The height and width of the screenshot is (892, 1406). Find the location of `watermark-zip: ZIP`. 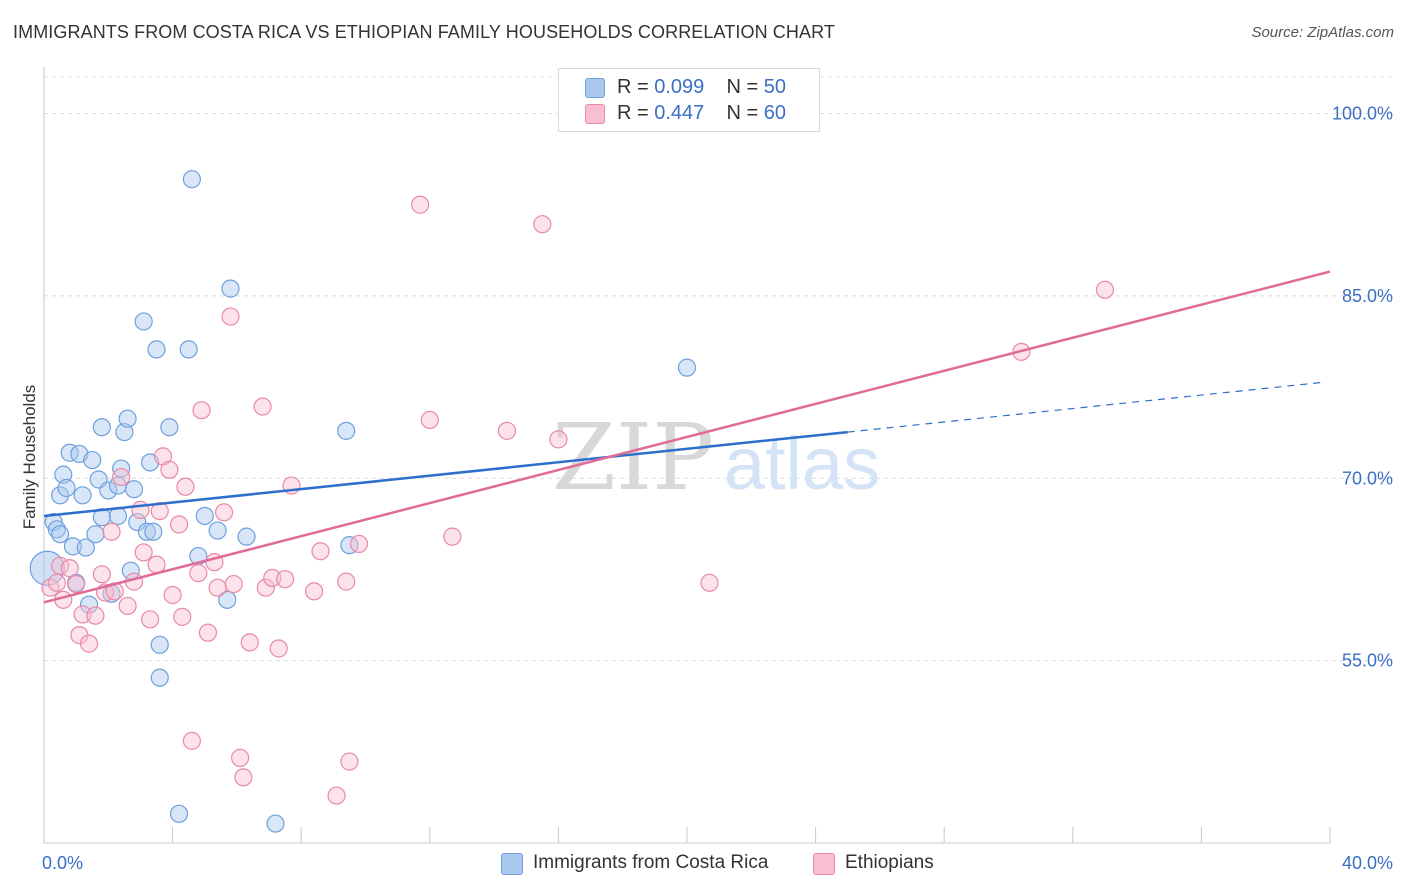

watermark-zip: ZIP is located at coordinates (633, 457).